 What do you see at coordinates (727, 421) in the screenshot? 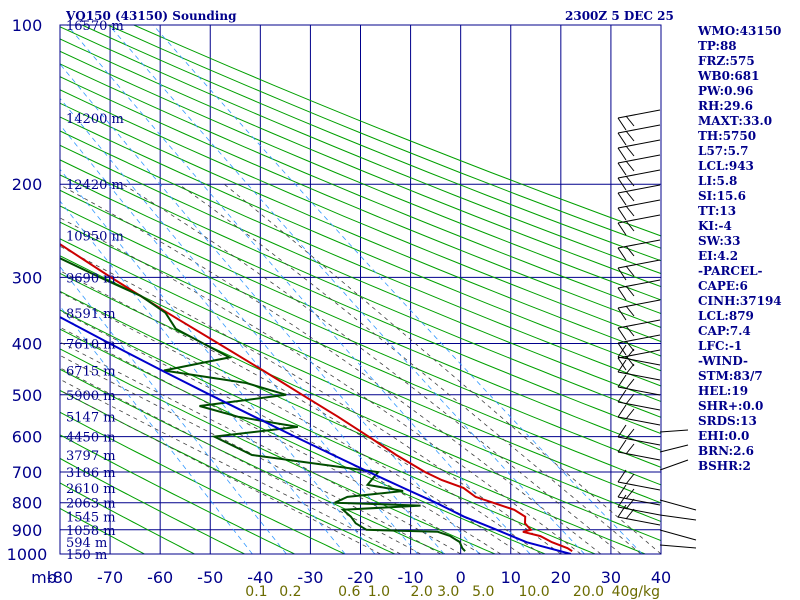
I see `index-item: SRDS:13` at bounding box center [727, 421].